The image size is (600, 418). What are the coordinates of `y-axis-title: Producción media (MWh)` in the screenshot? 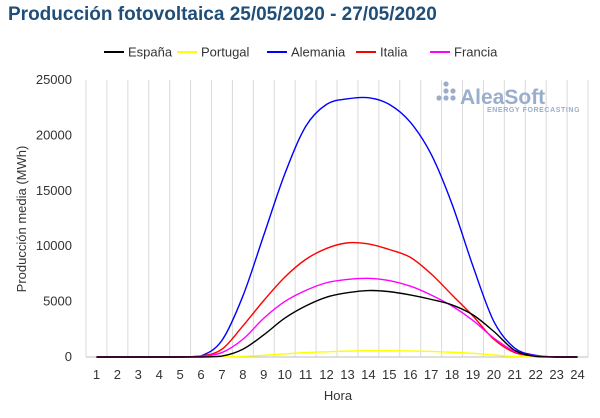 It's located at (21, 219).